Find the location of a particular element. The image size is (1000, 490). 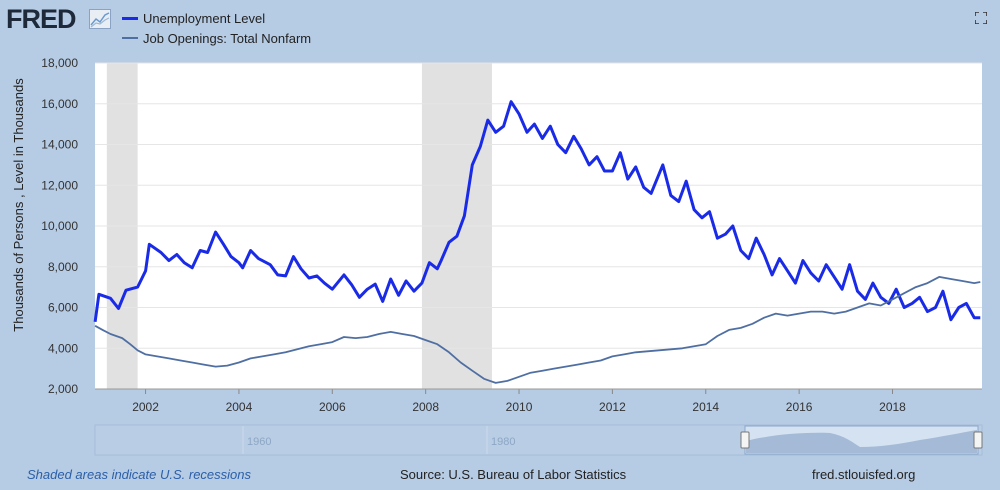

x-tick-label: 2006 is located at coordinates (332, 407).